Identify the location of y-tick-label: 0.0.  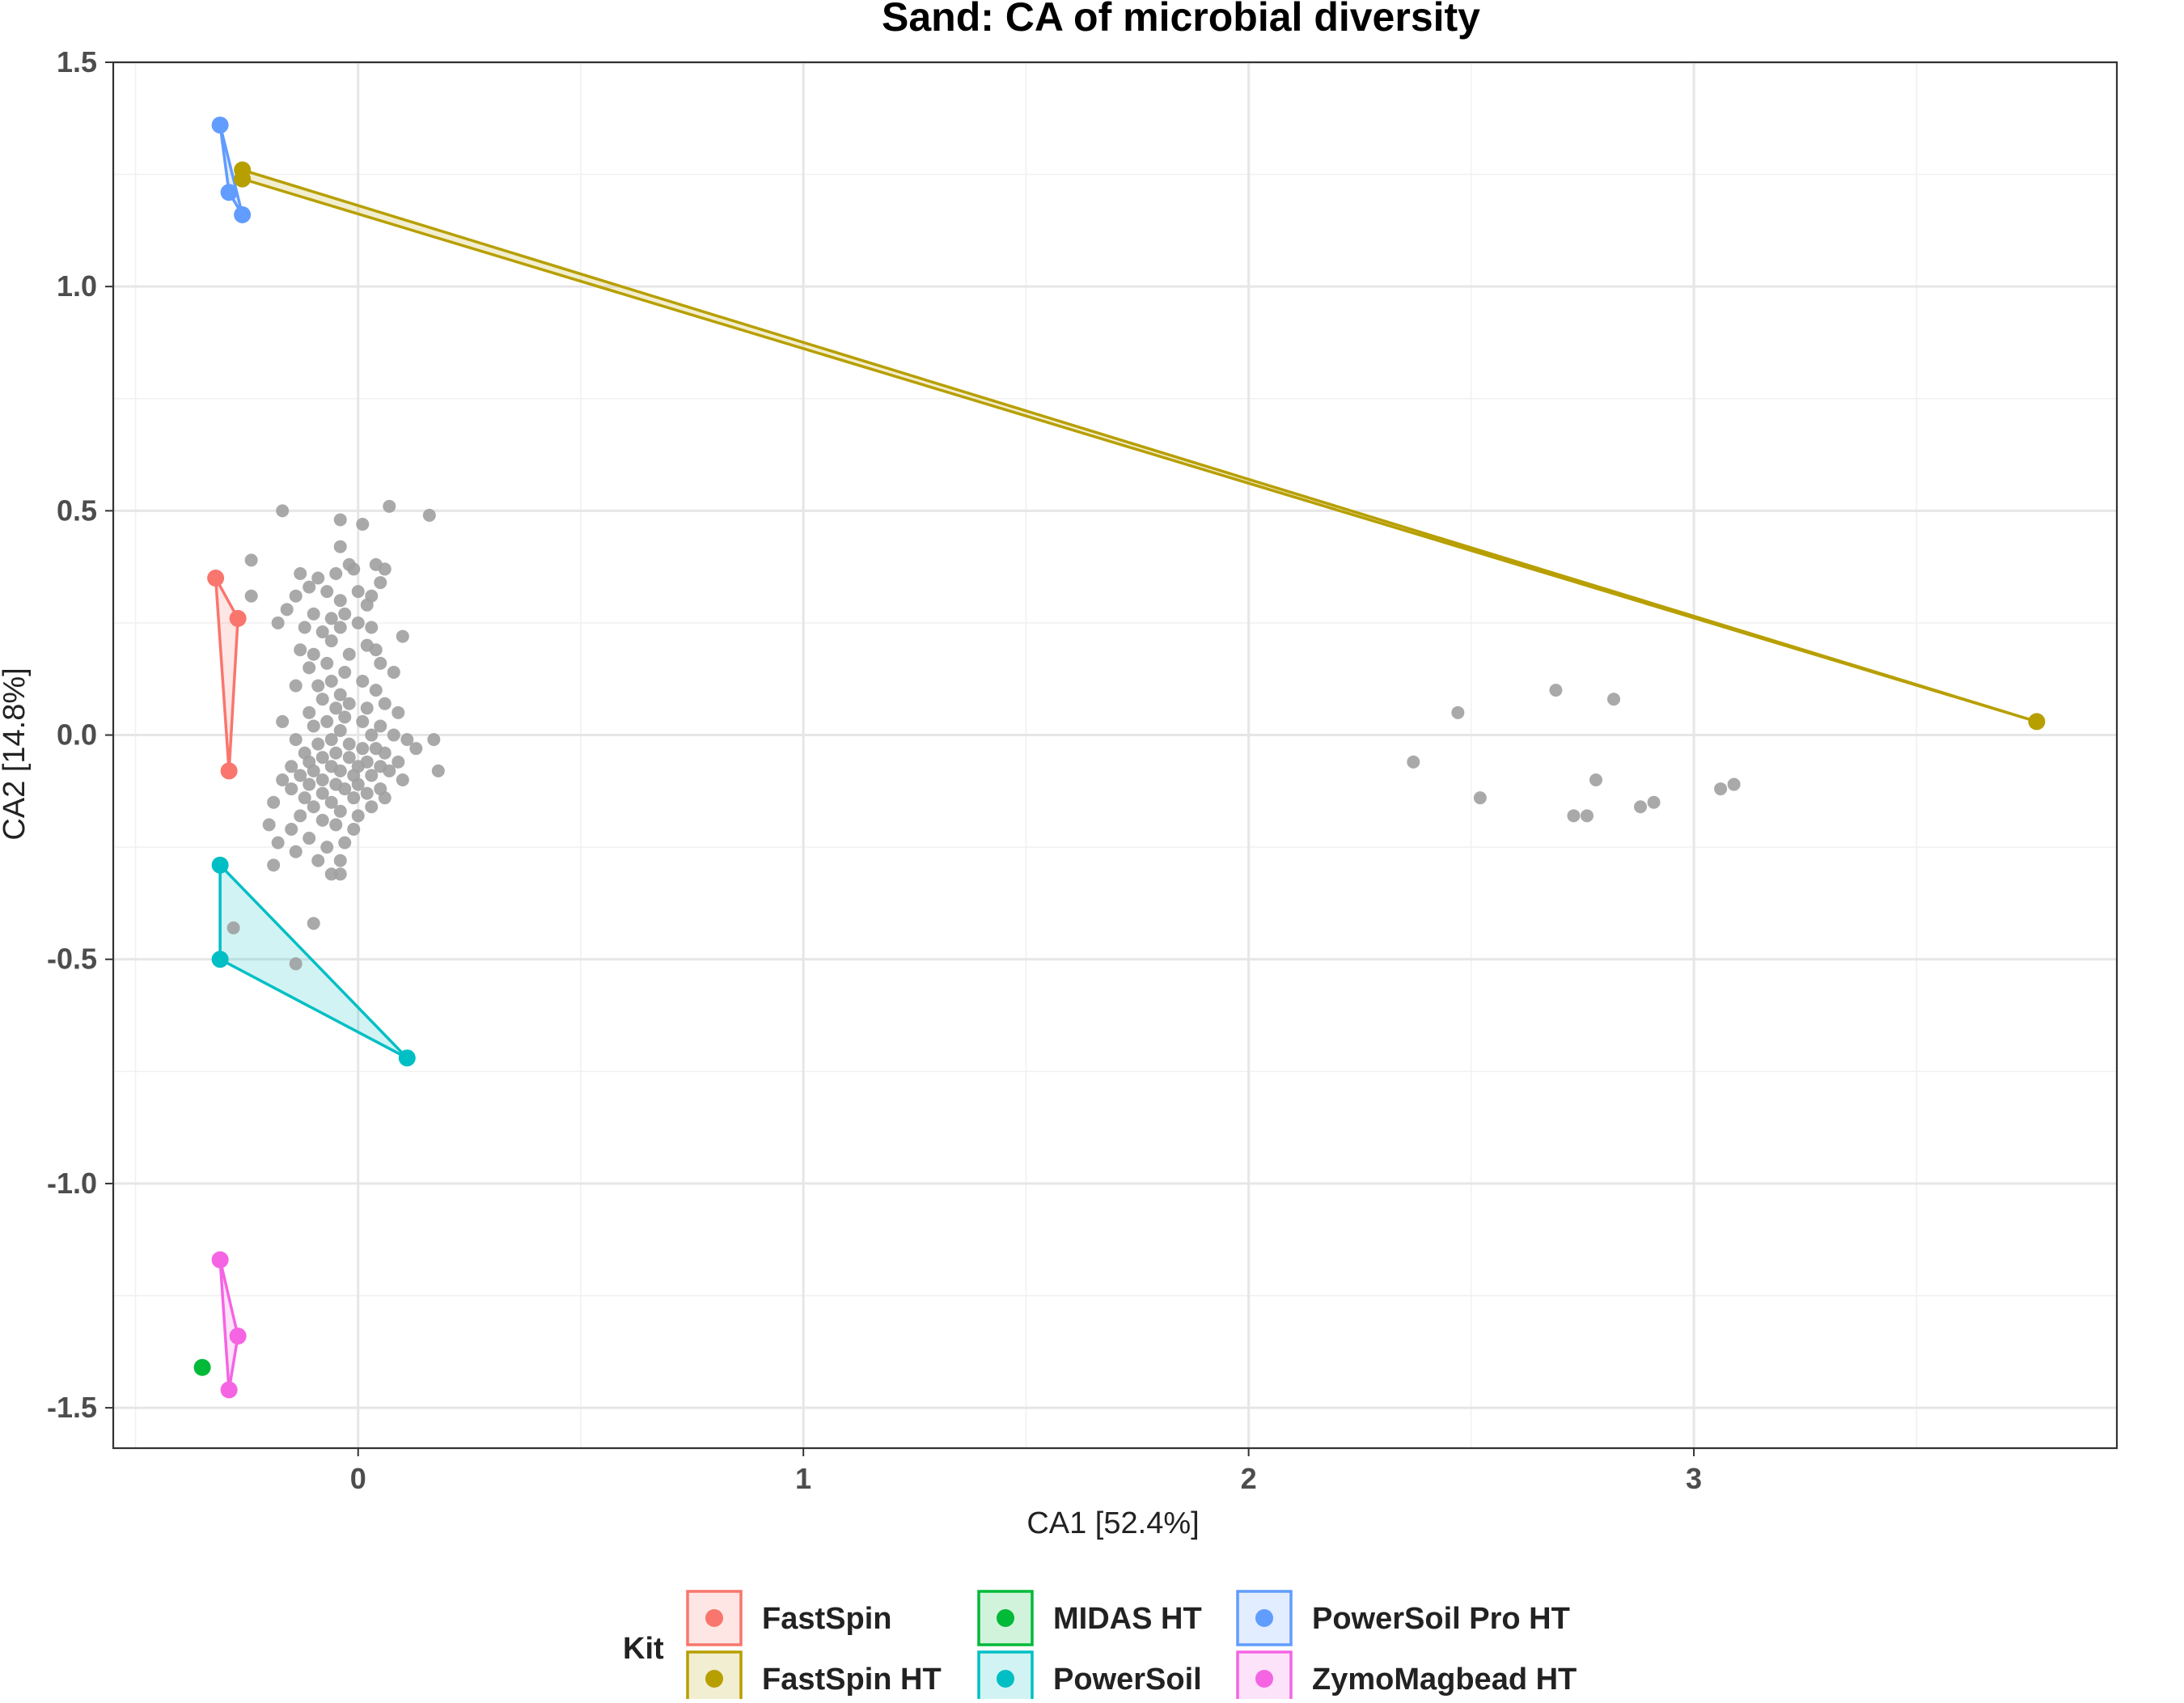
(77, 735).